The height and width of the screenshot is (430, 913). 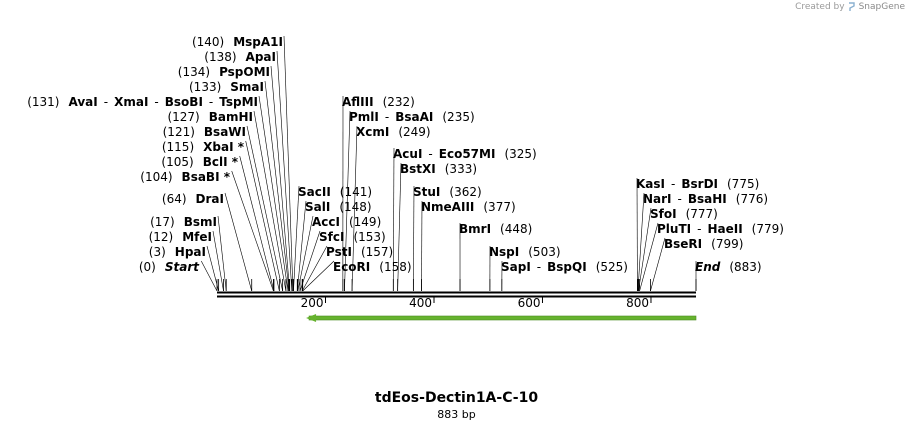 I want to click on axis-tick-label-600: 600, so click(x=529, y=303).